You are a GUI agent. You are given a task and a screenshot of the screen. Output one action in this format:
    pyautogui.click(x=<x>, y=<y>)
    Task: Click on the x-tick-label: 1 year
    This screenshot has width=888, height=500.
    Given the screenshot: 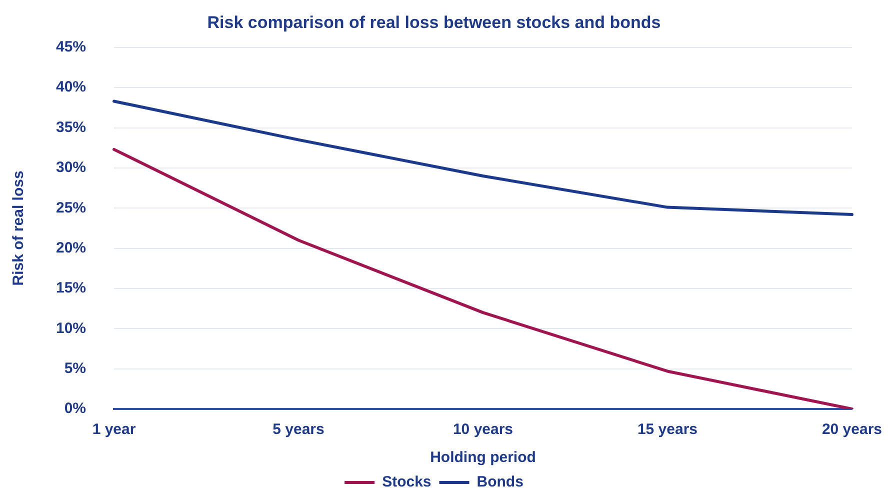 What is the action you would take?
    pyautogui.click(x=114, y=429)
    